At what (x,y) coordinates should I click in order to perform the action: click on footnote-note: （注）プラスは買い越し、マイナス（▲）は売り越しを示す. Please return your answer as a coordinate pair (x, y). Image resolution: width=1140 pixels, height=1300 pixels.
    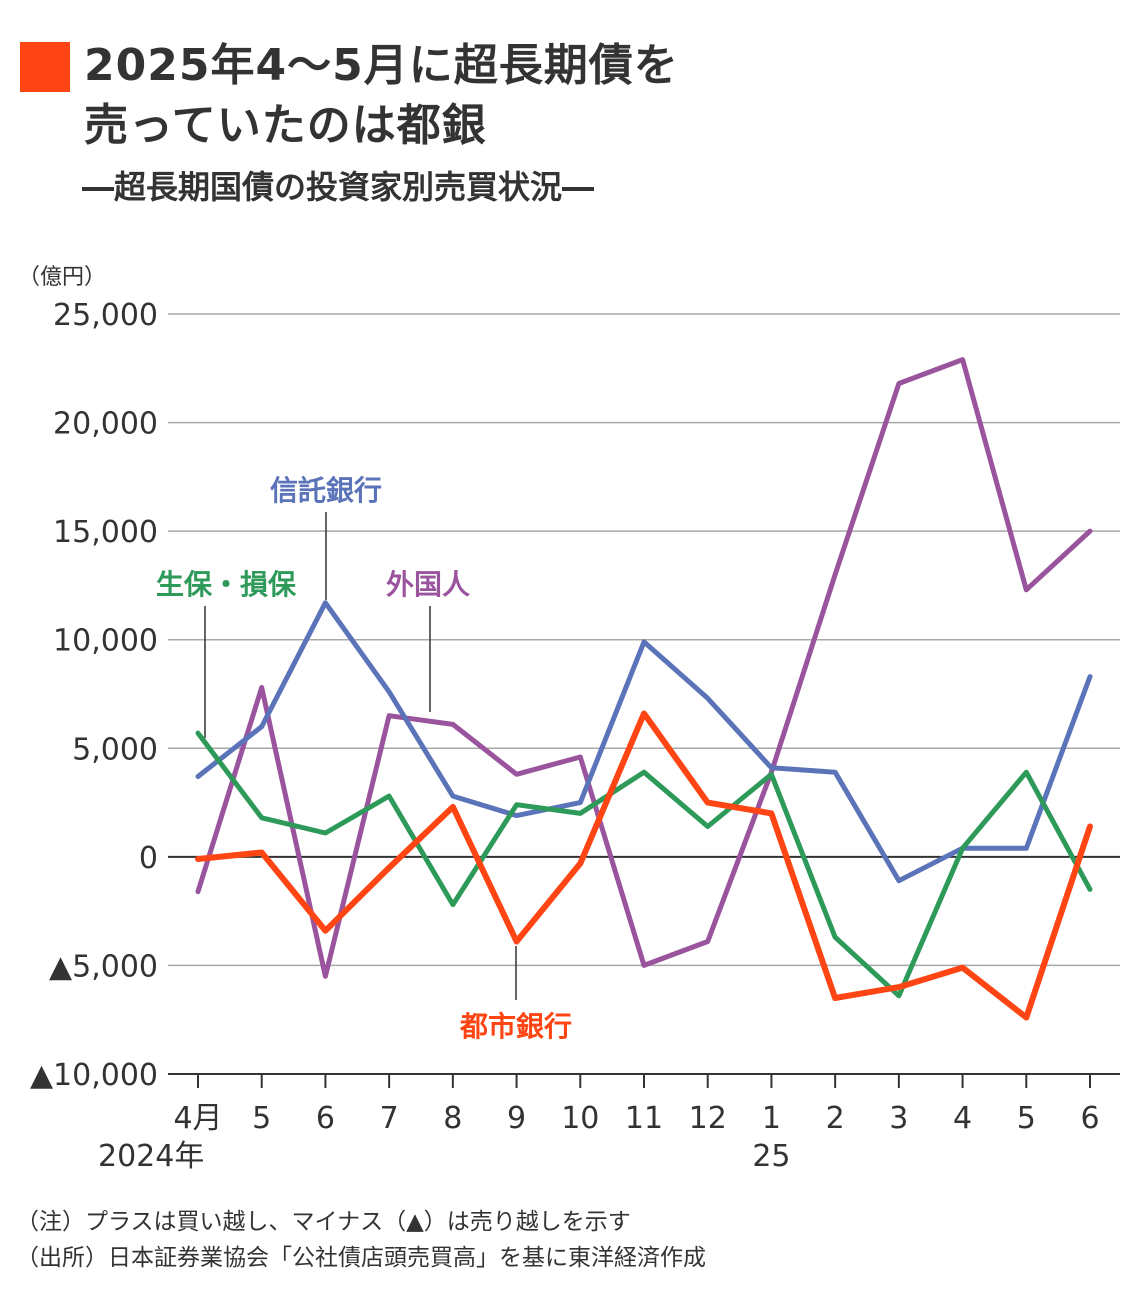
    Looking at the image, I should click on (323, 1222).